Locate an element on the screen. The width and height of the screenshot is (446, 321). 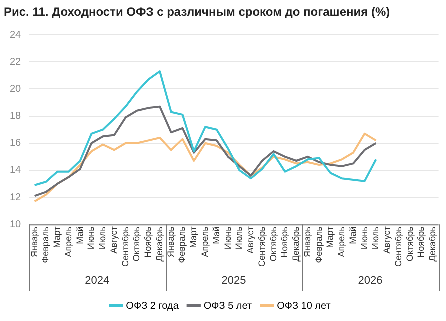
text: 2025 is located at coordinates (234, 281).